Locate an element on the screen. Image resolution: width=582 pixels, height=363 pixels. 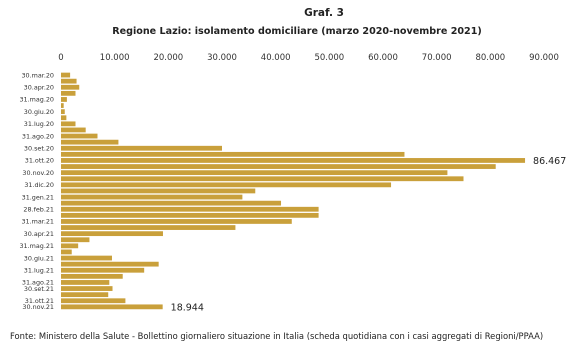
x-tick-label: 50.000 is located at coordinates (329, 58).